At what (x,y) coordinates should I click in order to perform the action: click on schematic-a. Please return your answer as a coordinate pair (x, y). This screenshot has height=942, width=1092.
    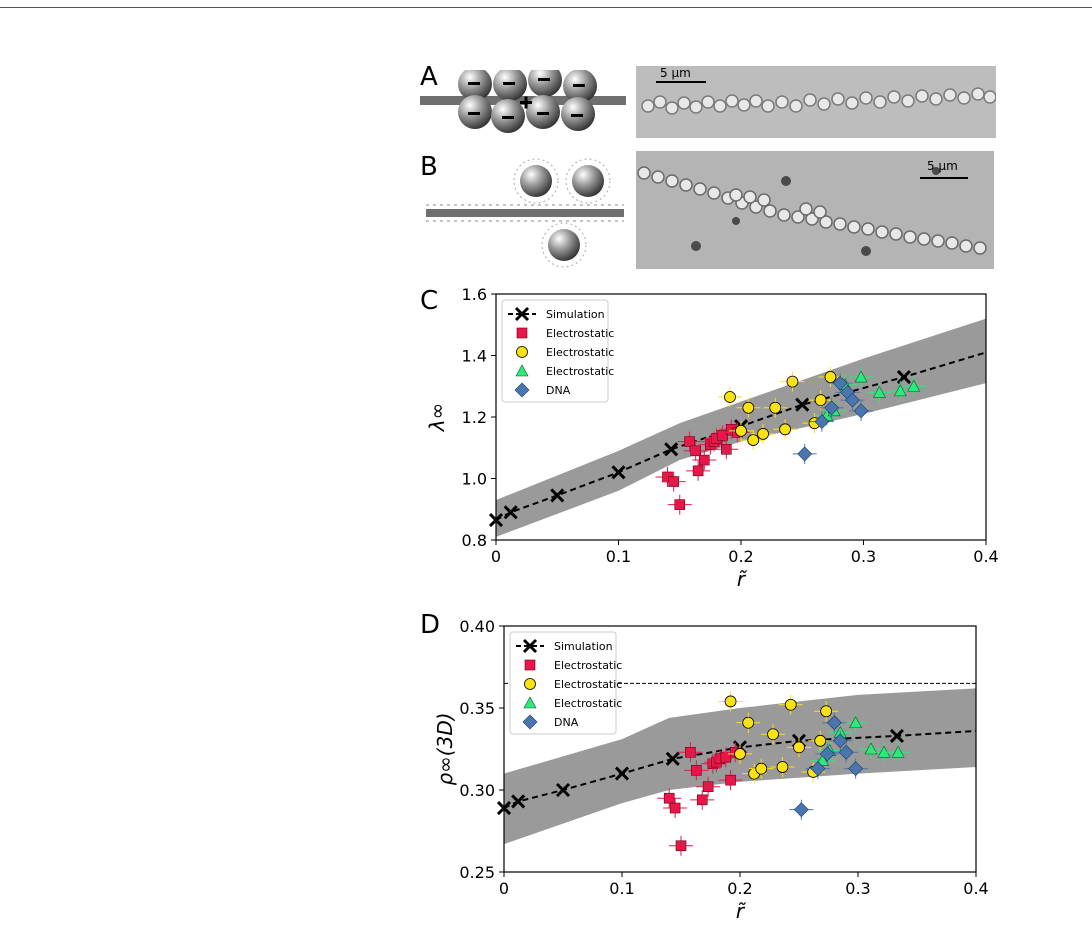
    Looking at the image, I should click on (523, 101).